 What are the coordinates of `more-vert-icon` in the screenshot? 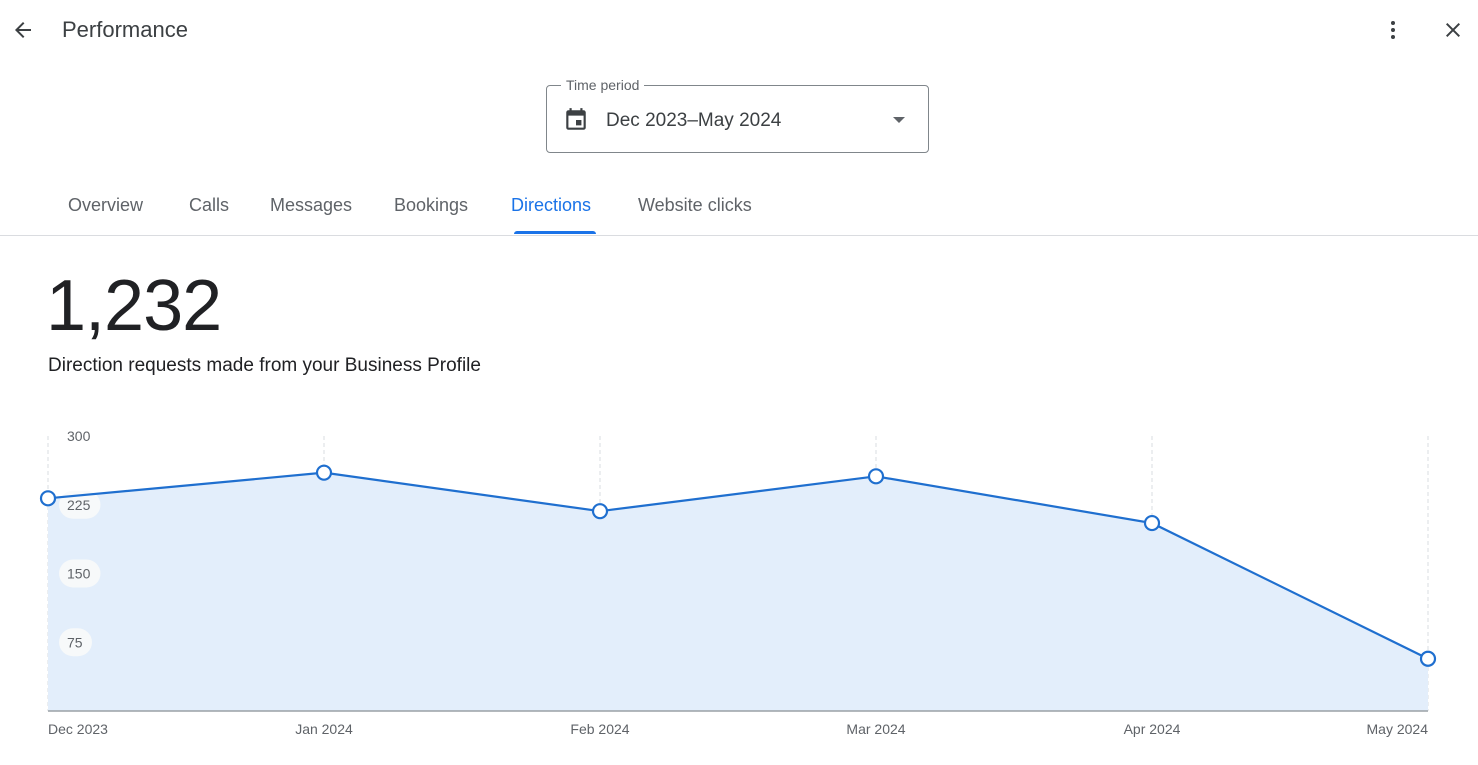 It's located at (1393, 30).